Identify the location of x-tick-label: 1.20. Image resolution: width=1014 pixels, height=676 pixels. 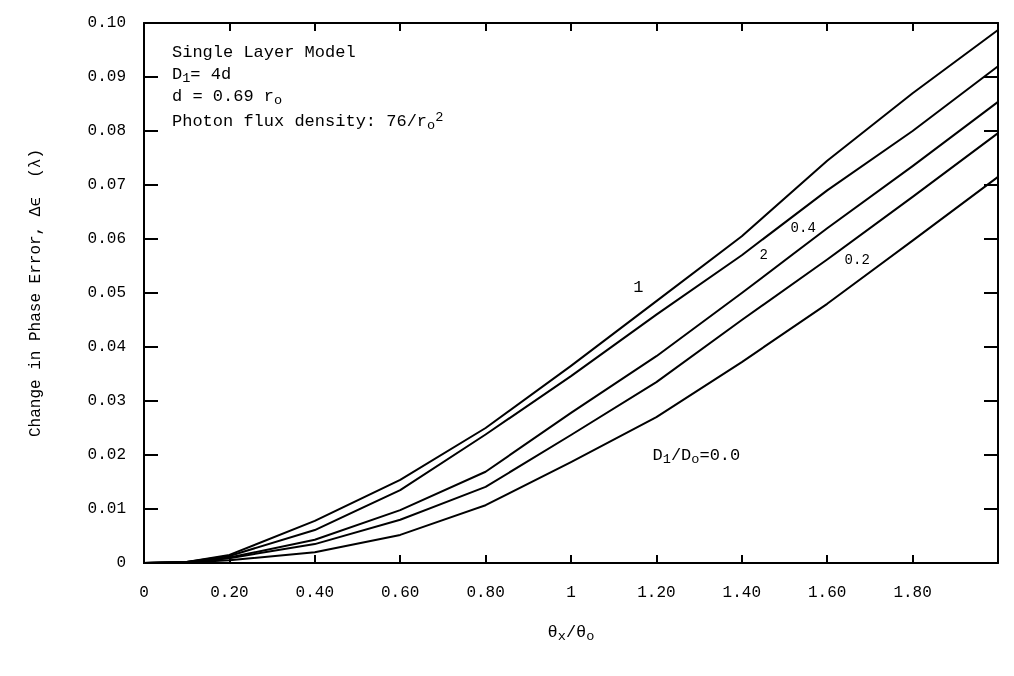
(656, 593).